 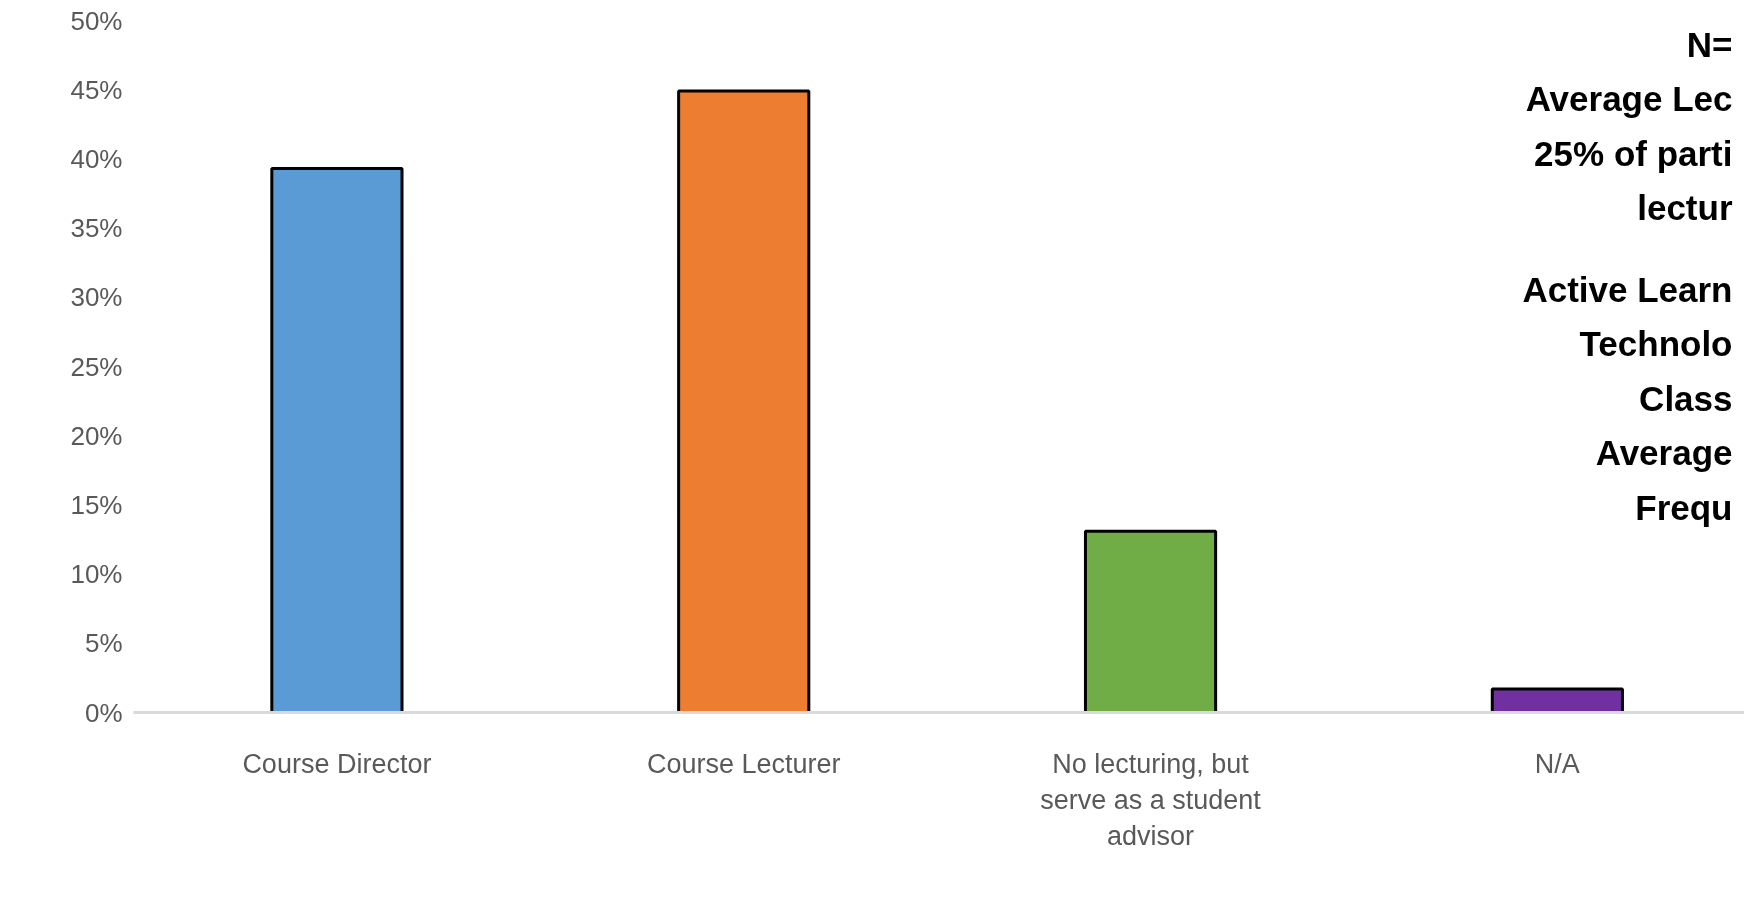 I want to click on y-tick-label: 0%, so click(x=103, y=712).